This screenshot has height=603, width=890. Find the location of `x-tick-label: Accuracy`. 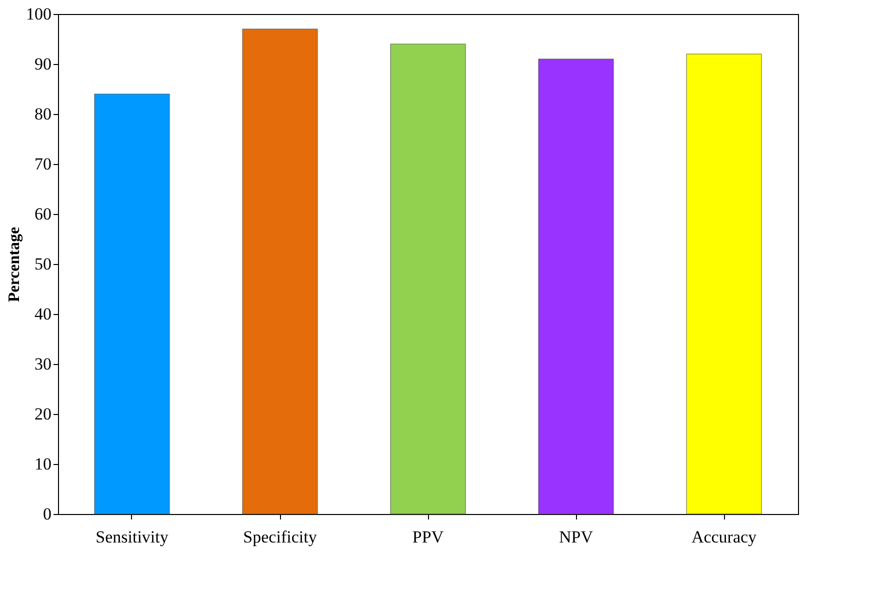

x-tick-label: Accuracy is located at coordinates (724, 537).